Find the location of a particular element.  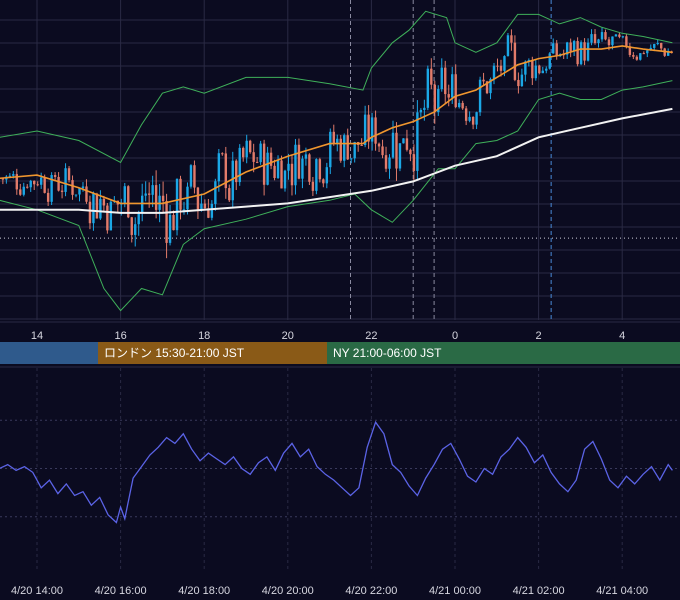

session-london: ロンドン 15:30-21:00 JST is located at coordinates (212, 353).